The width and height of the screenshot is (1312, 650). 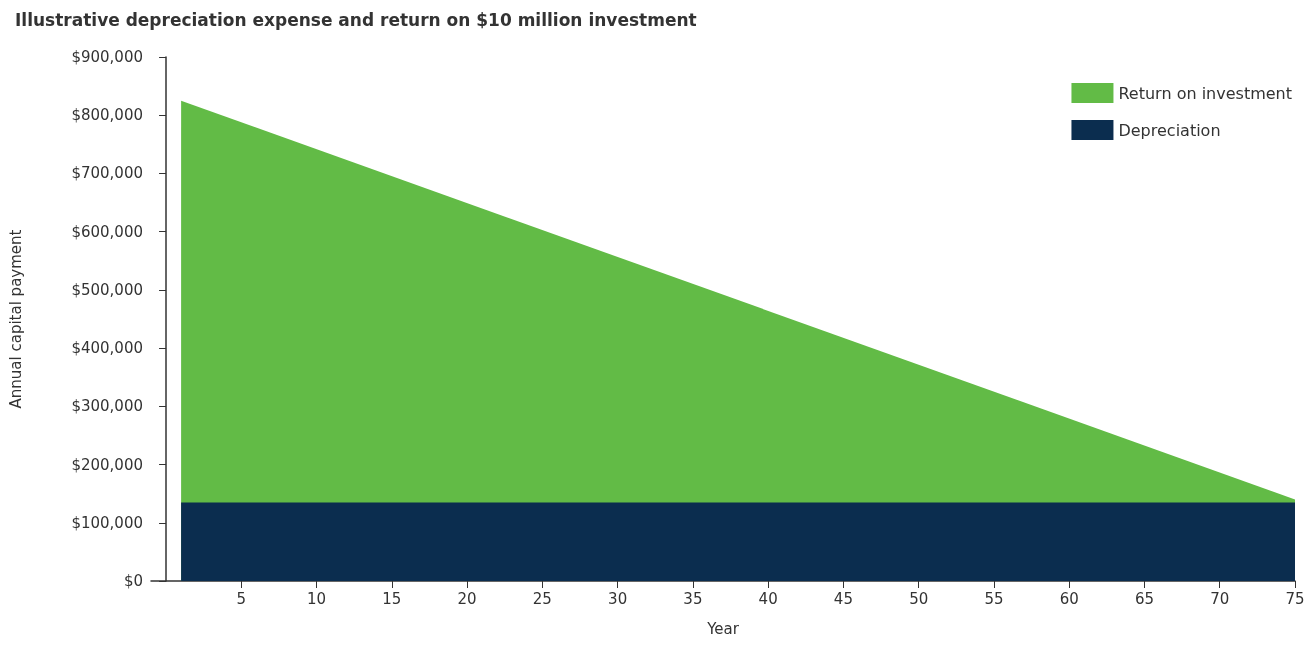 What do you see at coordinates (107, 231) in the screenshot?
I see `y-tick-label: $600,000` at bounding box center [107, 231].